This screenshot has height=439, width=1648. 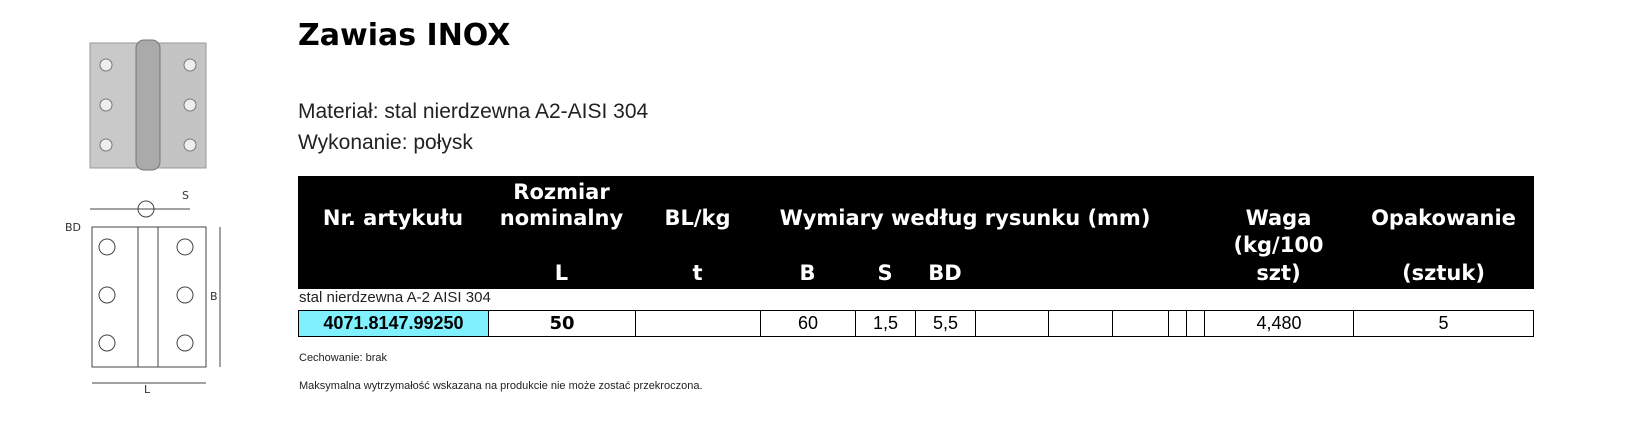 I want to click on label-l: L, so click(x=147, y=389).